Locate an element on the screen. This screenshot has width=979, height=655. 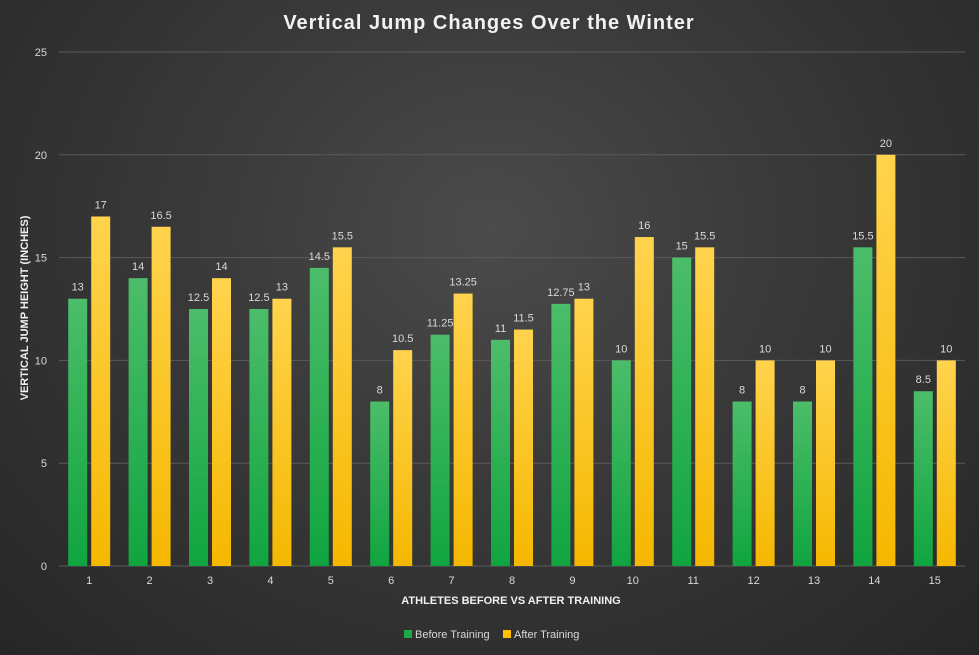
data-label-after-athlete-12: 10 is located at coordinates (765, 349).